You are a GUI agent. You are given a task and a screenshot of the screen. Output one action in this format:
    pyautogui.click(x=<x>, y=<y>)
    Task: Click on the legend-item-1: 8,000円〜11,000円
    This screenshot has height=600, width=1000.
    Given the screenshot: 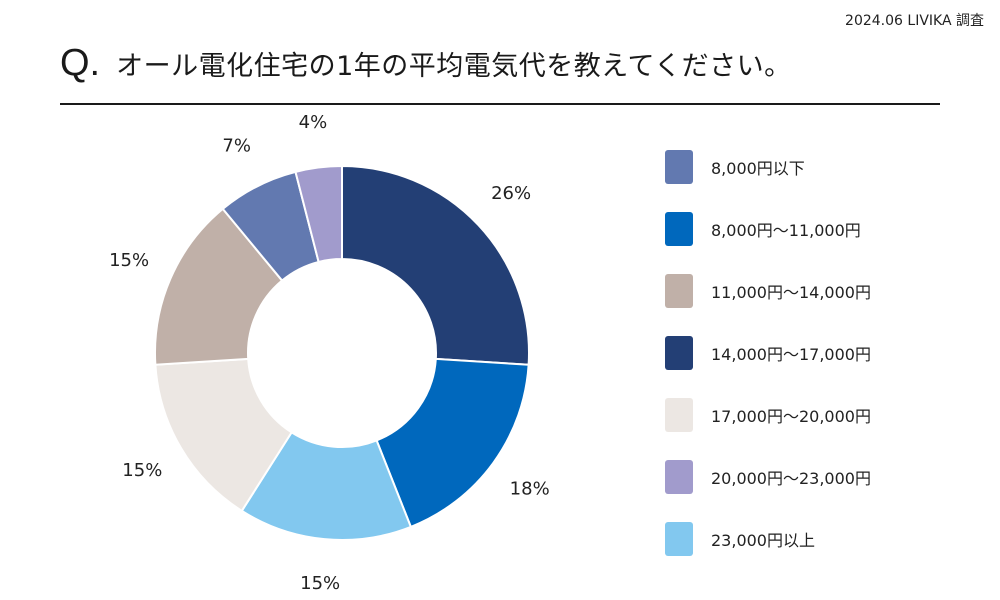 What is the action you would take?
    pyautogui.click(x=768, y=229)
    